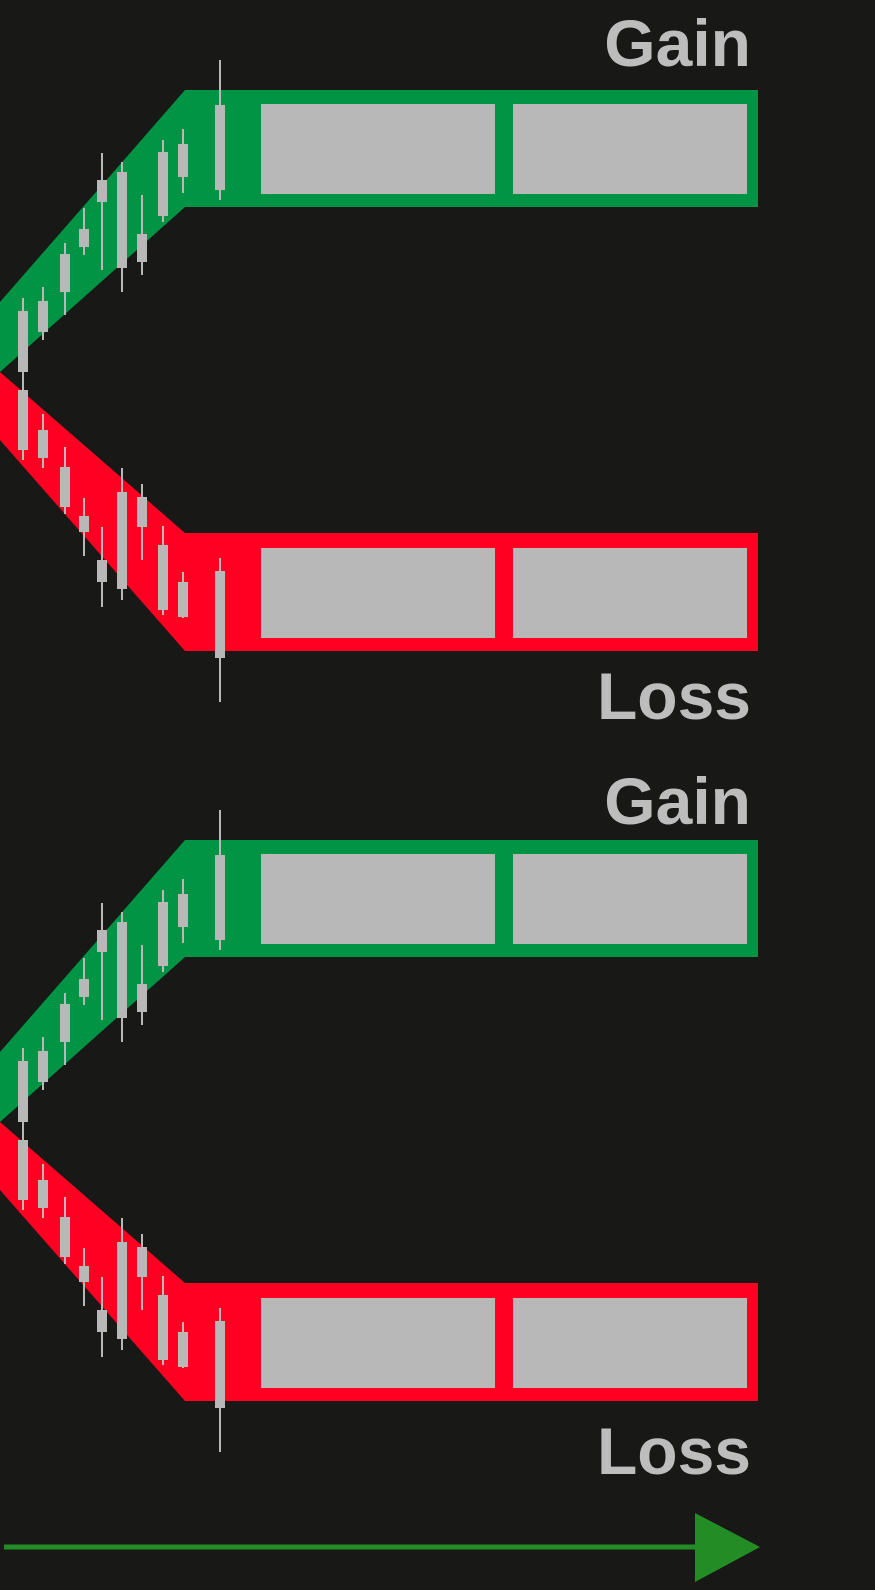  I want to click on right-arrow-icon, so click(727, 1547).